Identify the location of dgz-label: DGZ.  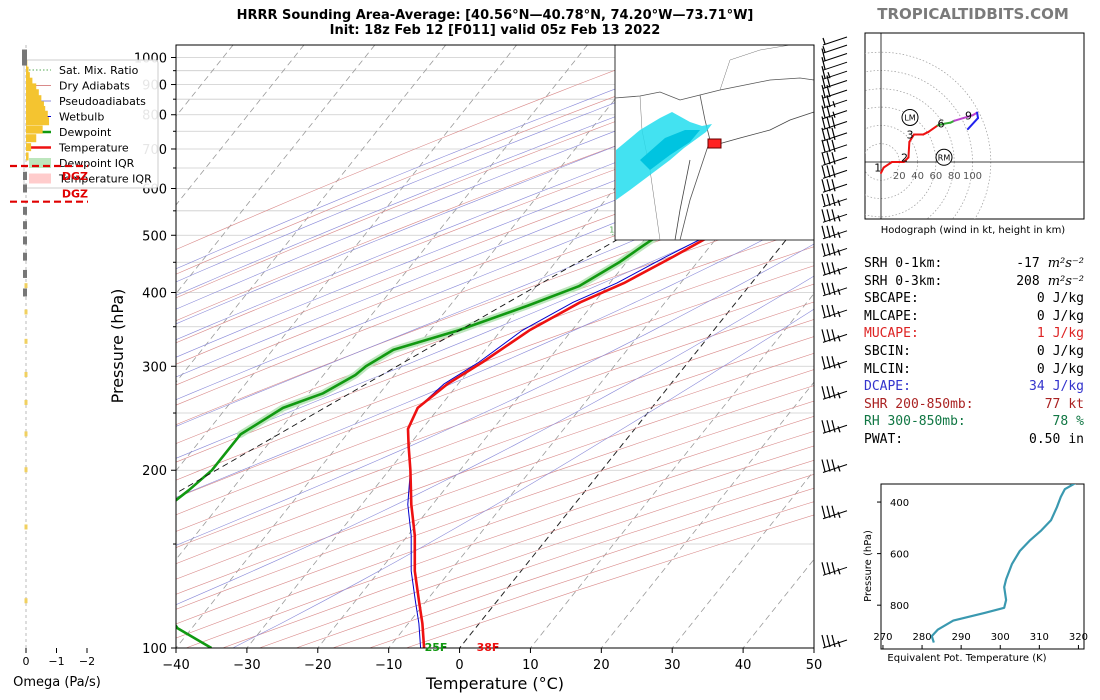
(75, 176).